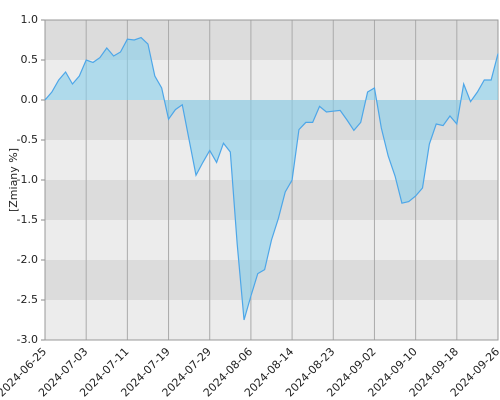  Describe the element at coordinates (27, 179) in the screenshot. I see `y-tick-label: -1.0` at that location.